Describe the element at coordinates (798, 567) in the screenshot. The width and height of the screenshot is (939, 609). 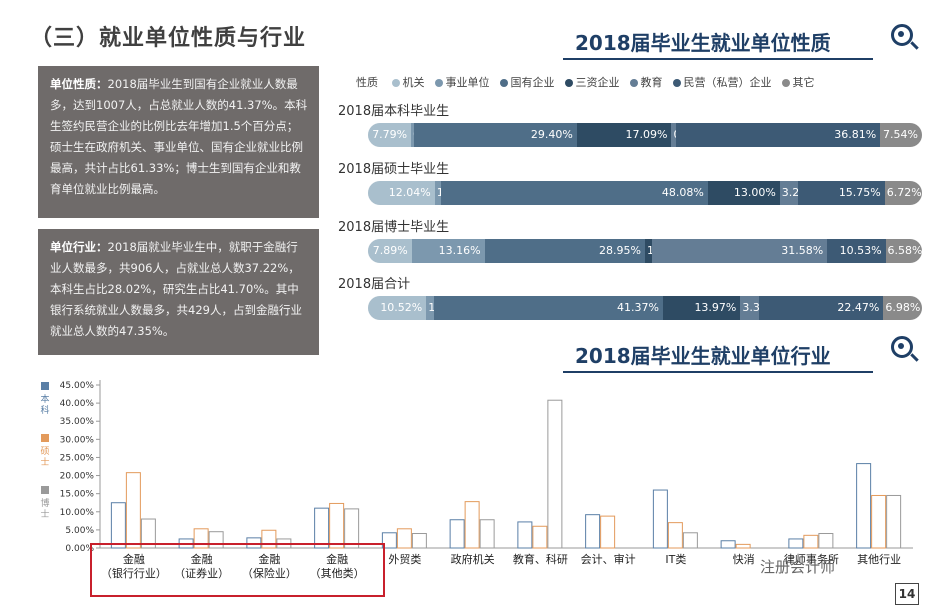
I see `watermark: 注册会计师` at that location.